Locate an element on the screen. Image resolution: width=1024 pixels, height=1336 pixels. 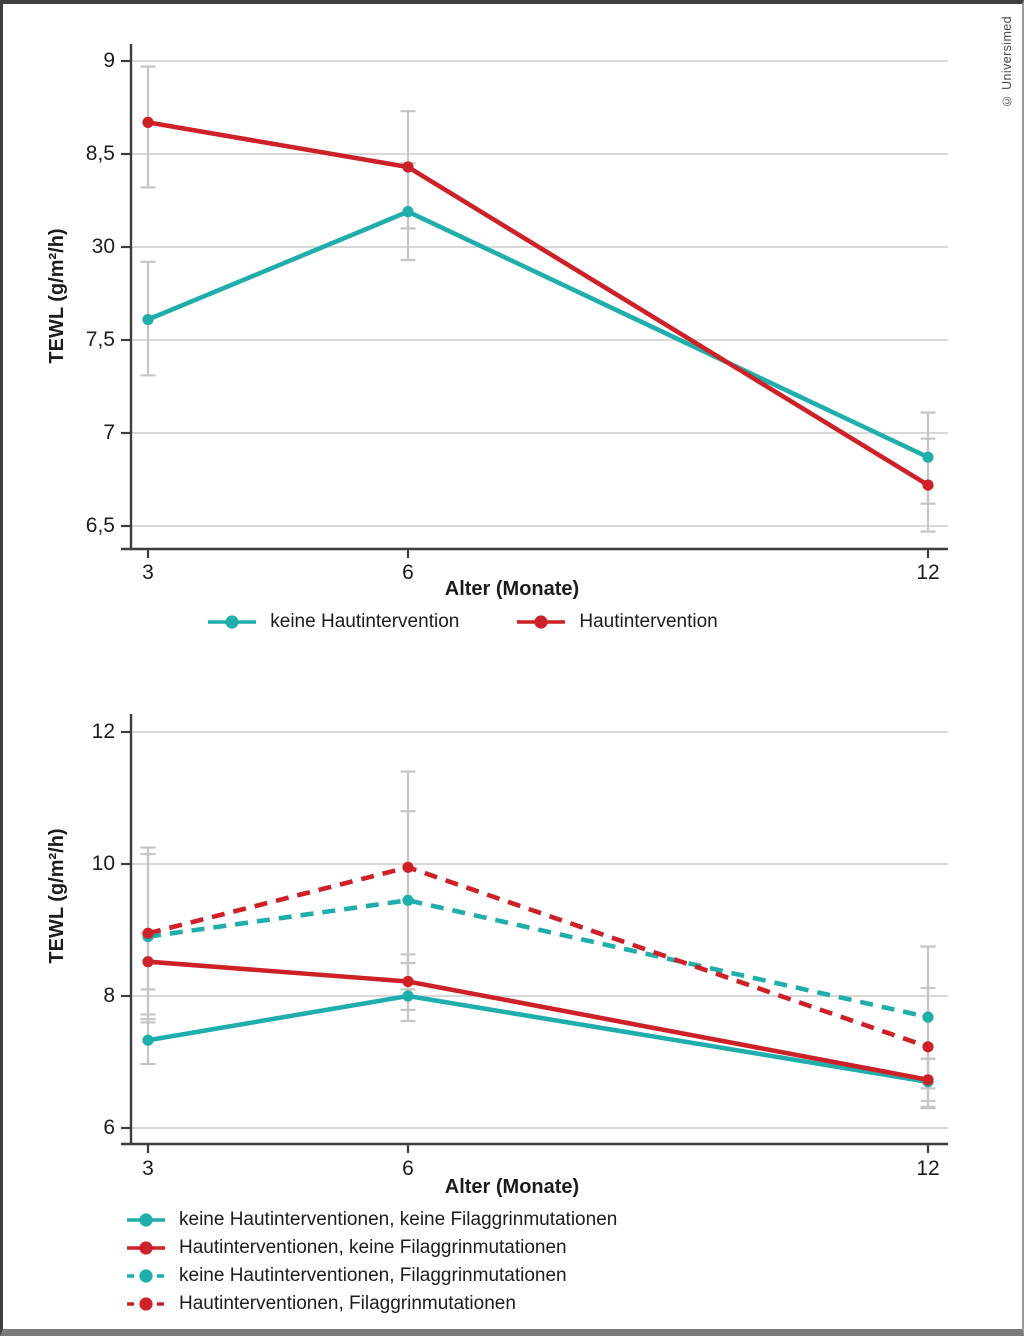
y-axis-title-top-chart: TEWL (g/m²/h) is located at coordinates (57, 296).